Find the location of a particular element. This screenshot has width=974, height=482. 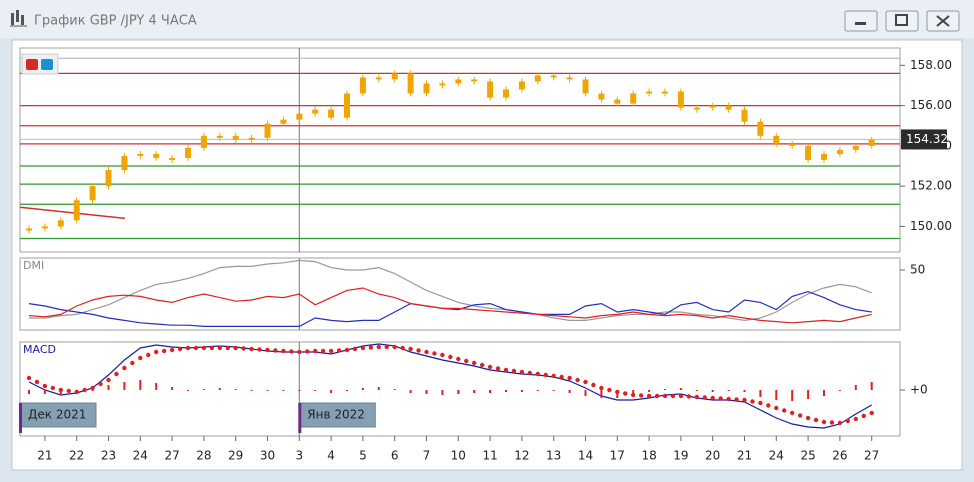

panel-title: MACD is located at coordinates (39, 349).